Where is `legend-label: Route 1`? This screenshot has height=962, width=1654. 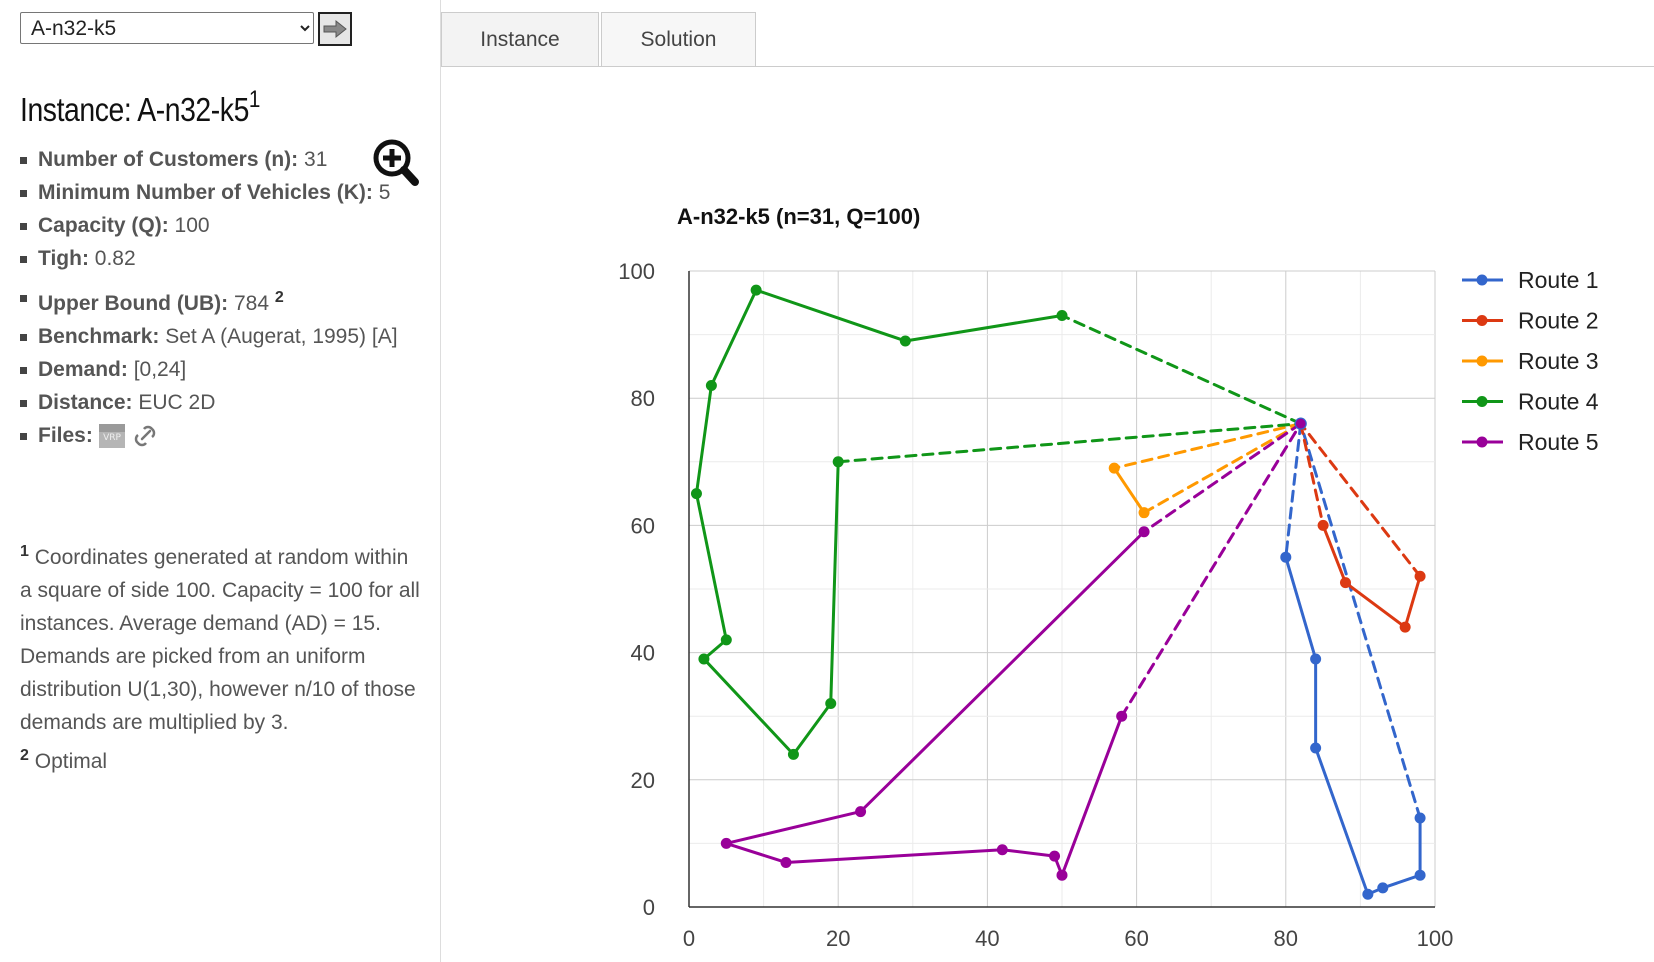
legend-label: Route 1 is located at coordinates (1558, 280).